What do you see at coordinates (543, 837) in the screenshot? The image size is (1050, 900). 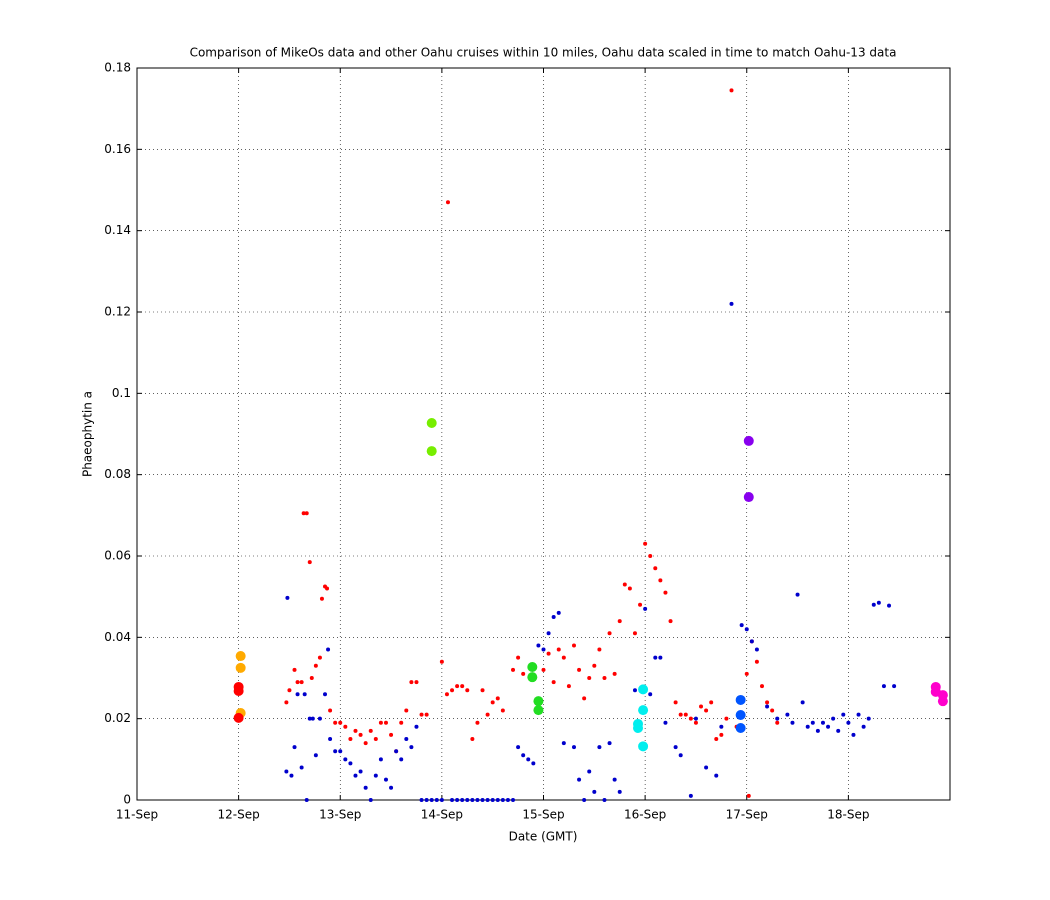 I see `x-axis-label: Date (GMT)` at bounding box center [543, 837].